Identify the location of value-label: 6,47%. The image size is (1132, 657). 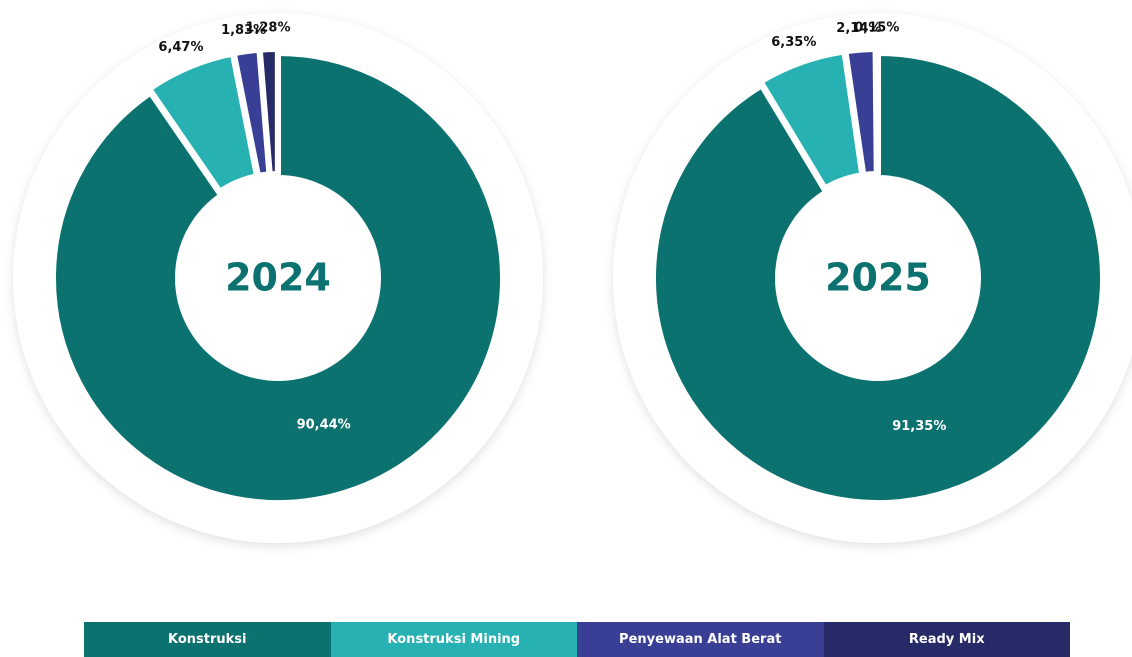
(180, 47).